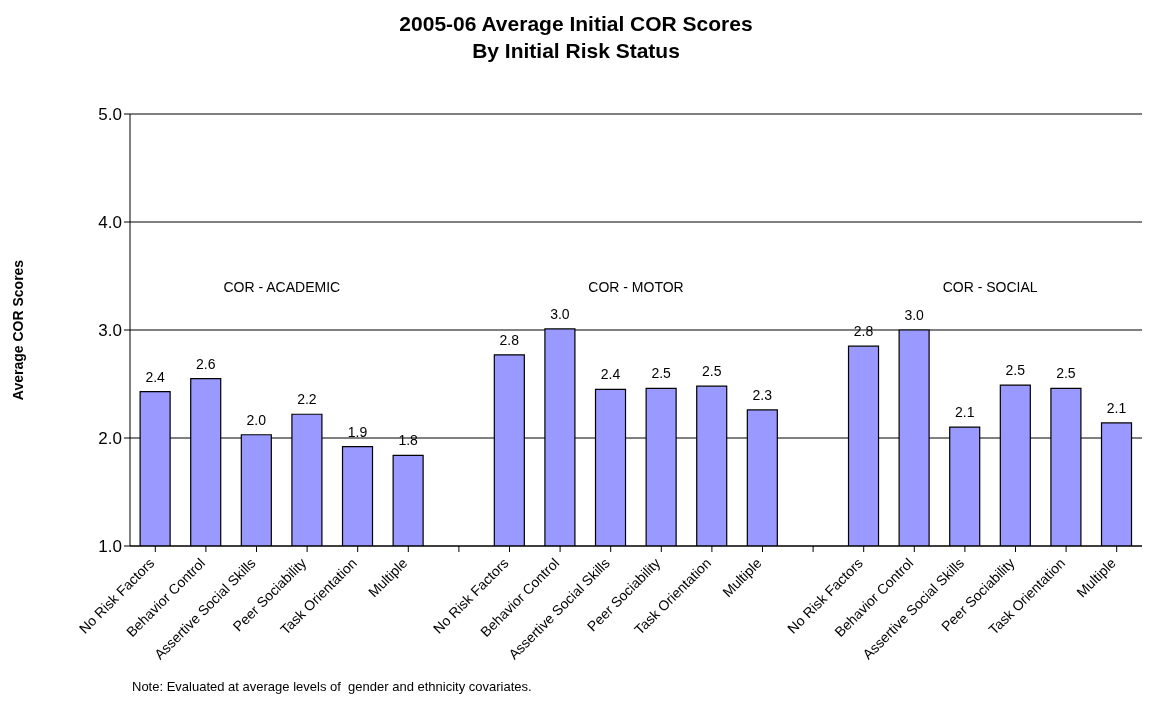  What do you see at coordinates (408, 440) in the screenshot?
I see `data-label: 1.8` at bounding box center [408, 440].